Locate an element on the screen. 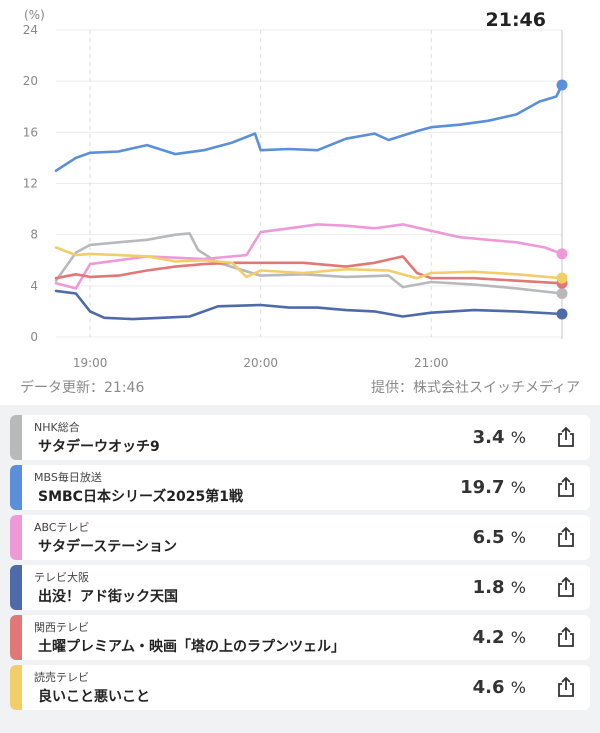 The width and height of the screenshot is (600, 733). data-updated-label: データ更新：21:46 is located at coordinates (82, 388).